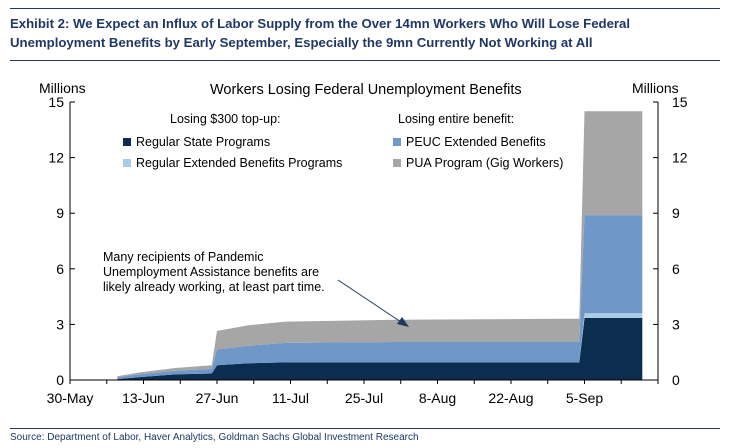 The image size is (729, 448). I want to click on y-tick-label-right-12: 12, so click(680, 158).